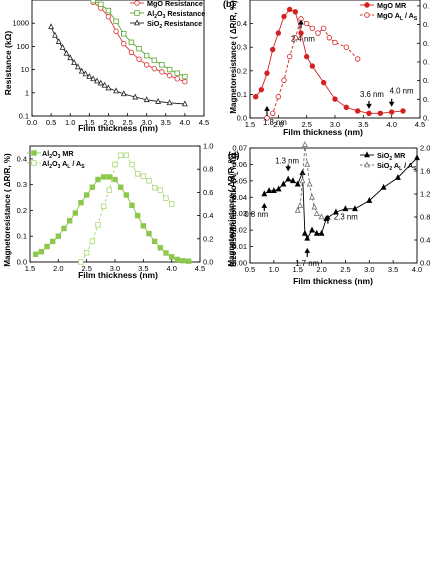 Image resolution: width=447 pixels, height=578 pixels. Describe the element at coordinates (391, 156) in the screenshot. I see `legend-d-mr: SiO2 MR` at that location.